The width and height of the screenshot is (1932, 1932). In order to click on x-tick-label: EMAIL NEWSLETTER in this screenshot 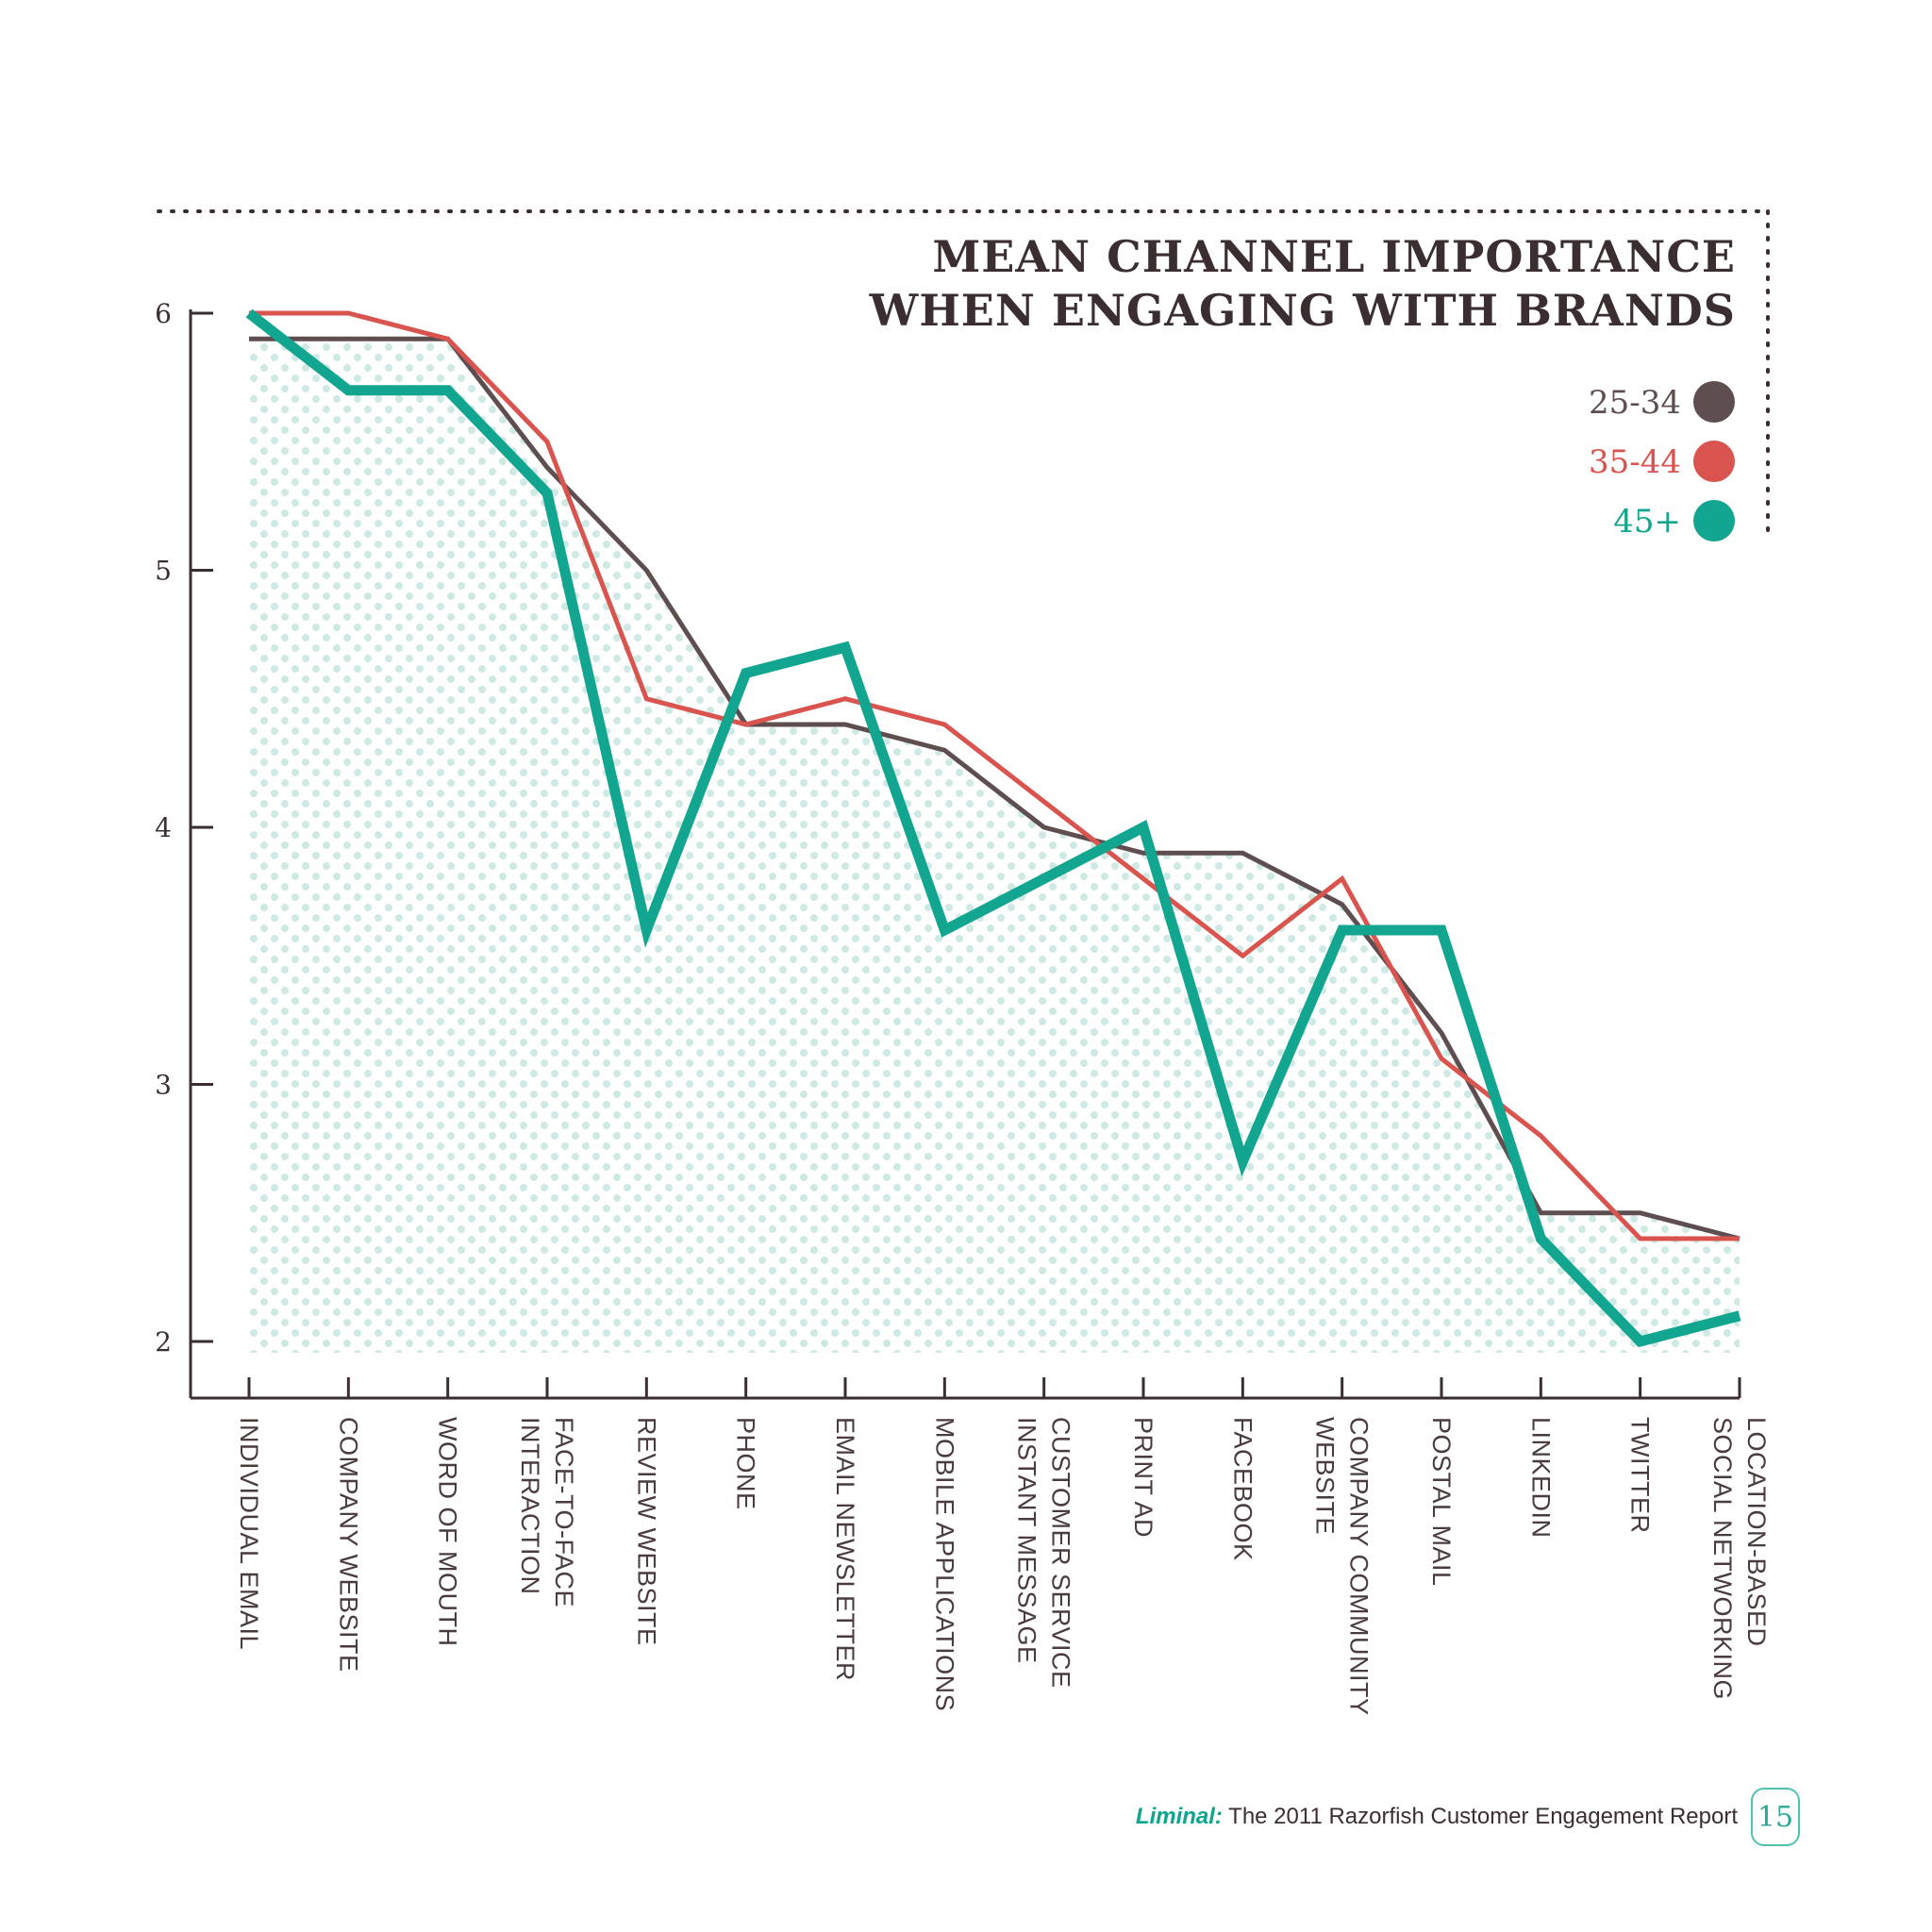, I will do `click(845, 1549)`.